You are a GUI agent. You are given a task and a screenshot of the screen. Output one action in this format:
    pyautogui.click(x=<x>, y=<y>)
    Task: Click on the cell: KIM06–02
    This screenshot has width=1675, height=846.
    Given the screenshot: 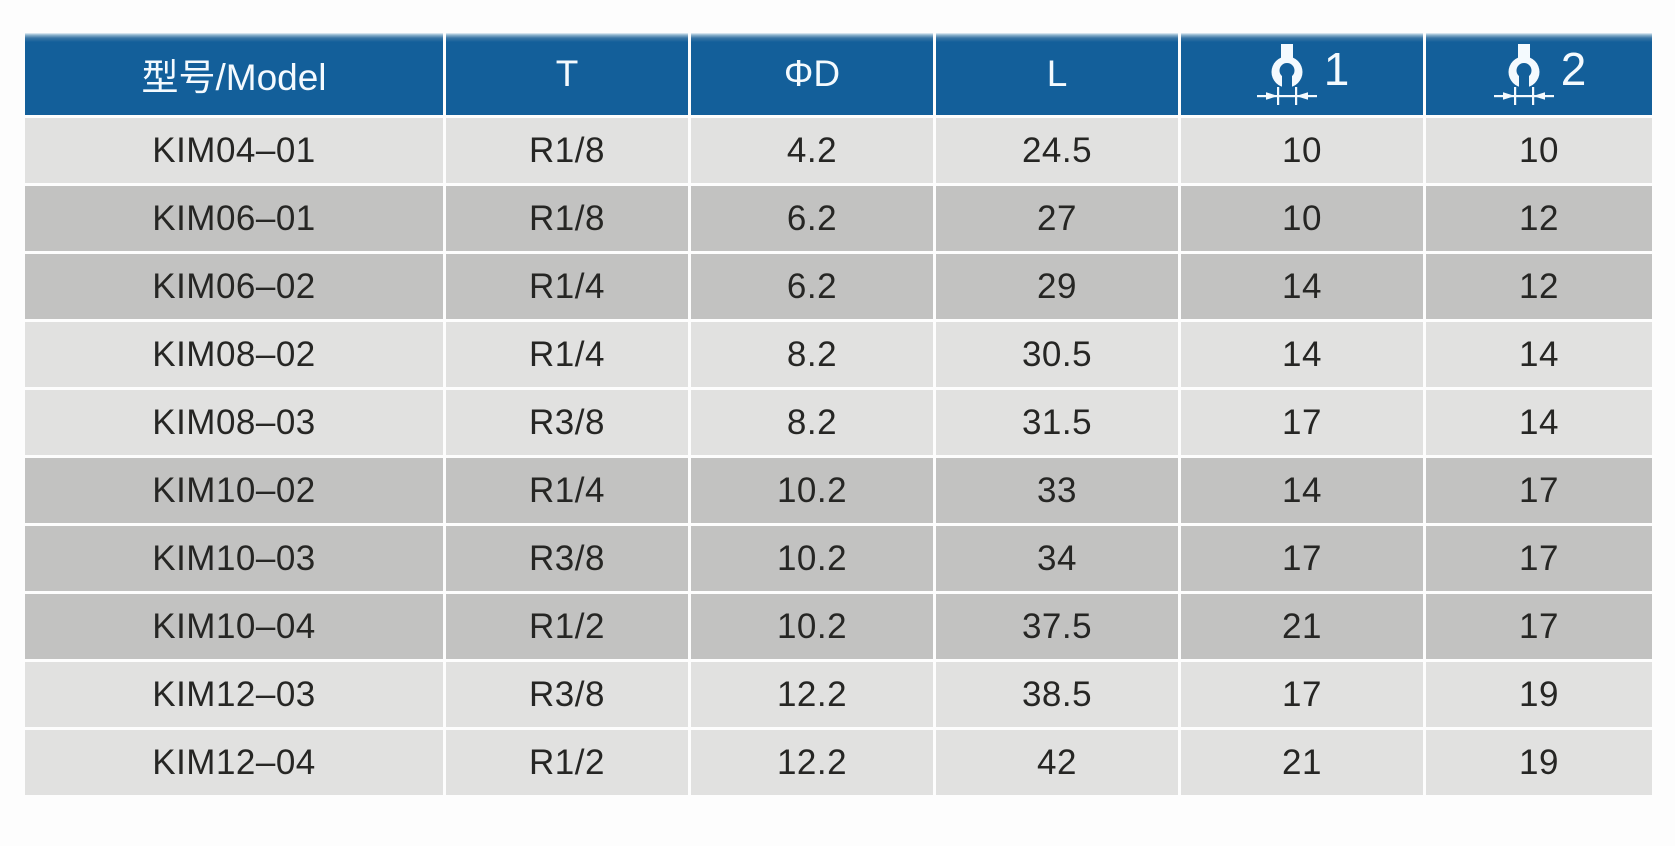 What is the action you would take?
    pyautogui.click(x=234, y=286)
    